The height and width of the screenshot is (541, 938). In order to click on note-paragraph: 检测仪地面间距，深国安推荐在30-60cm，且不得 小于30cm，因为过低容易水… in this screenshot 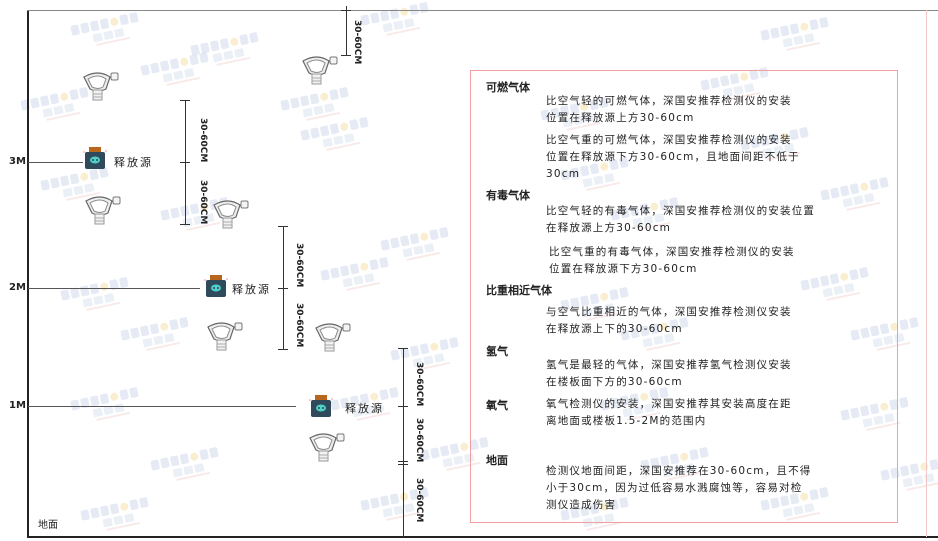, I will do `click(679, 488)`.